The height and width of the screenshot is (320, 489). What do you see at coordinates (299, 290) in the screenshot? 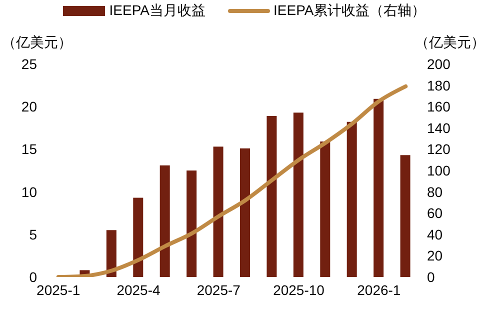
I see `x-tick-label: 2025-10` at bounding box center [299, 290].